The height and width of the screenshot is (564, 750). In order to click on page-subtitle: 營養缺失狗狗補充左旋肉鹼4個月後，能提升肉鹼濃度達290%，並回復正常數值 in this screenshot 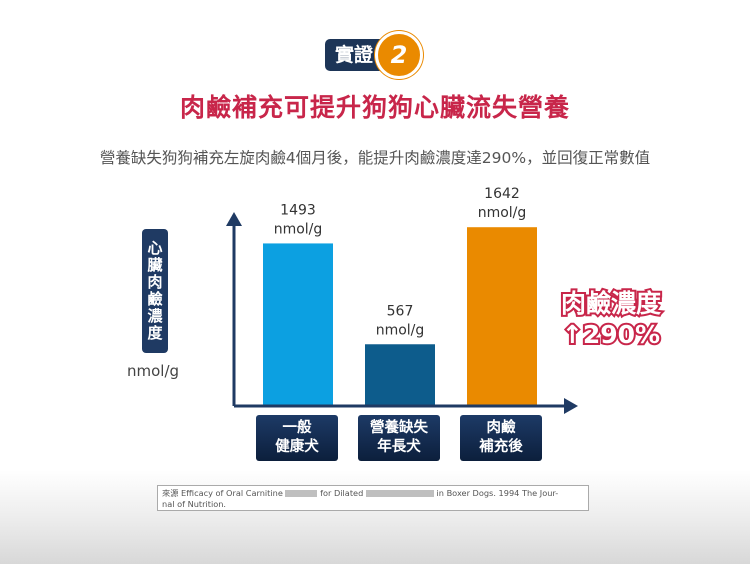, I will do `click(375, 158)`.